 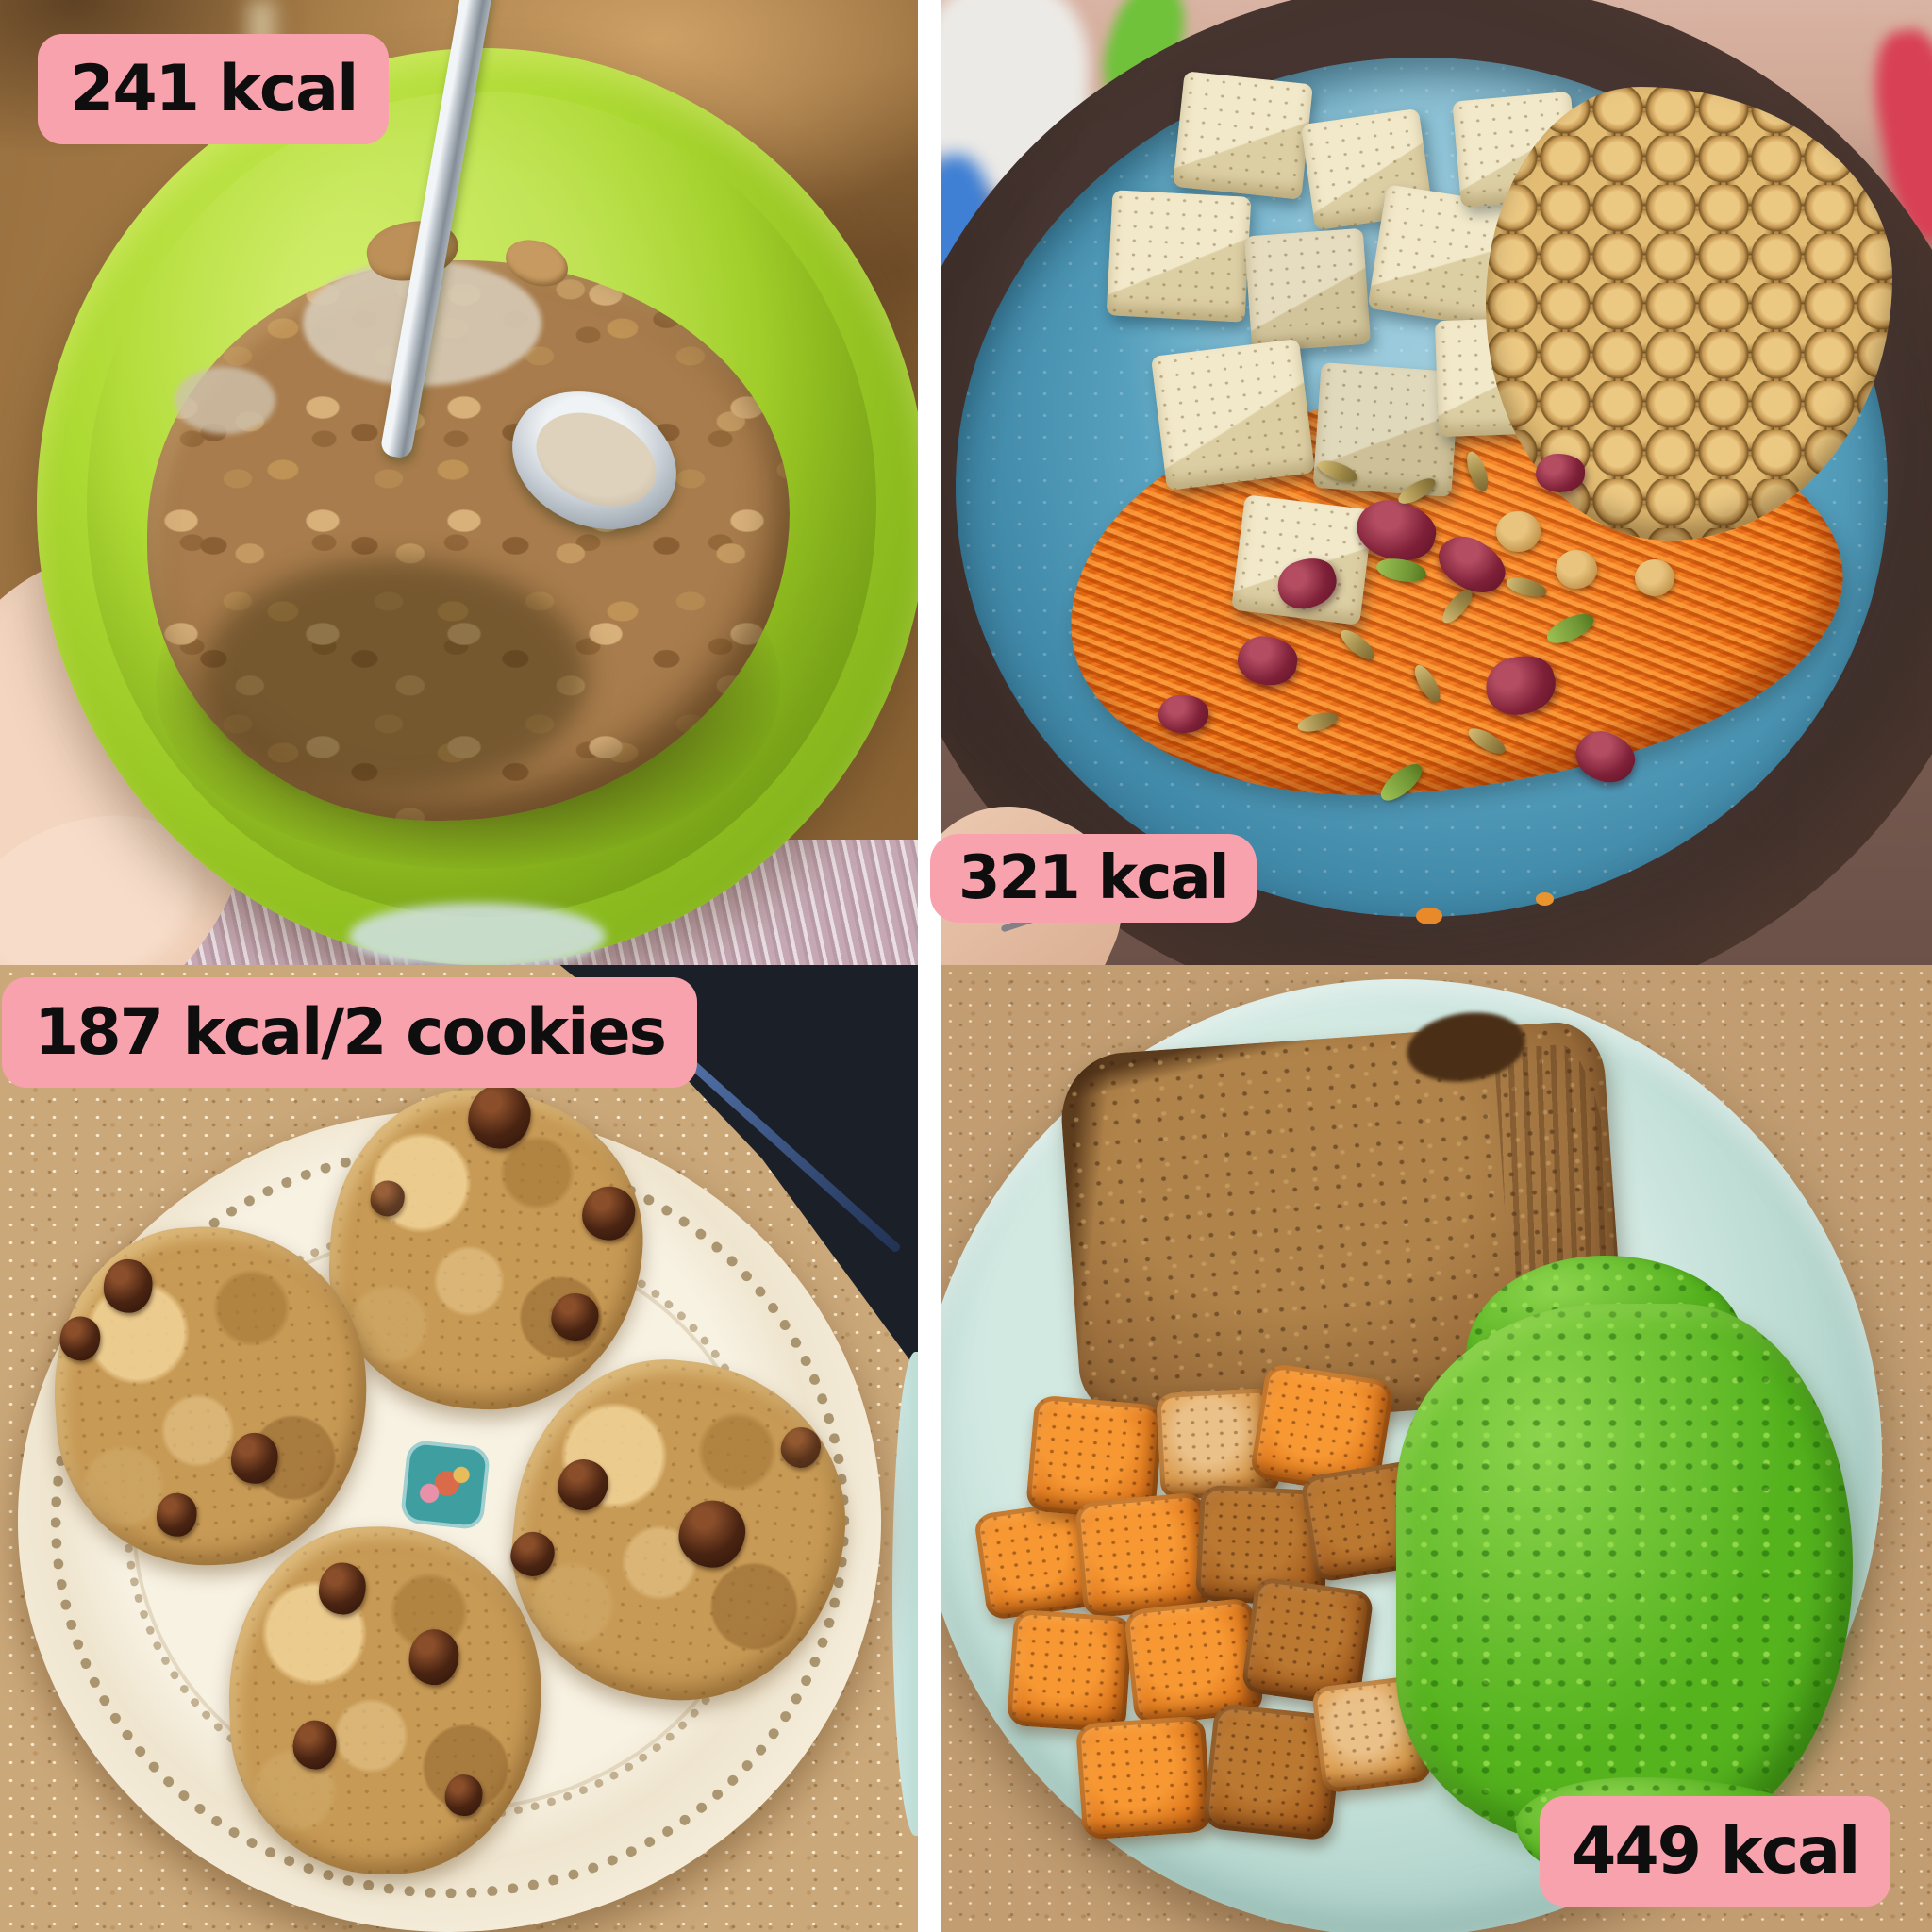 I want to click on calorie-label-cereal: 241 kcal, so click(x=214, y=89).